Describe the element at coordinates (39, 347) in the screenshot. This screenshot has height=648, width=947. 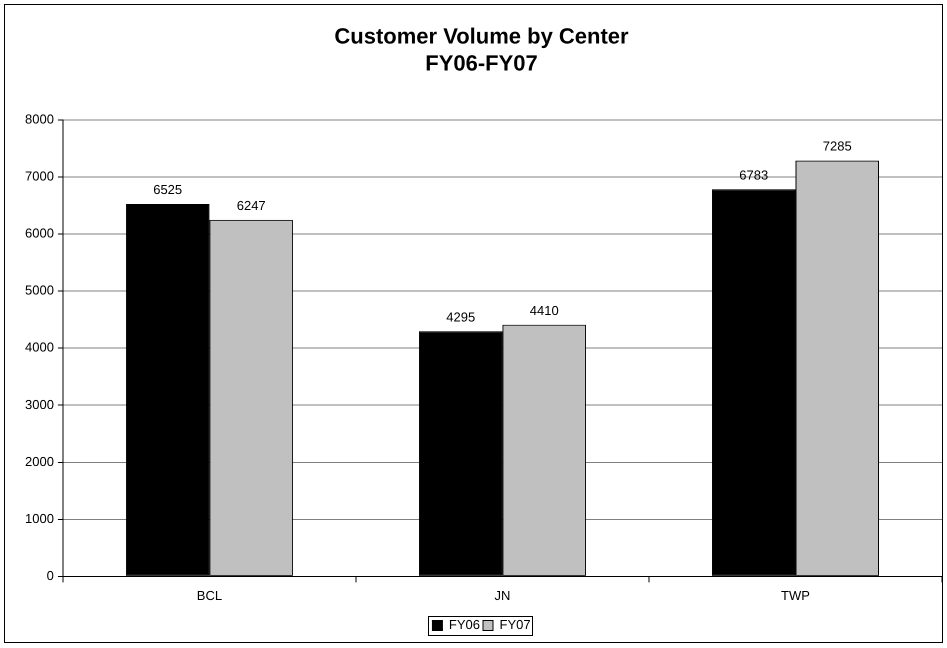
I see `y-tick-label: 4000` at that location.